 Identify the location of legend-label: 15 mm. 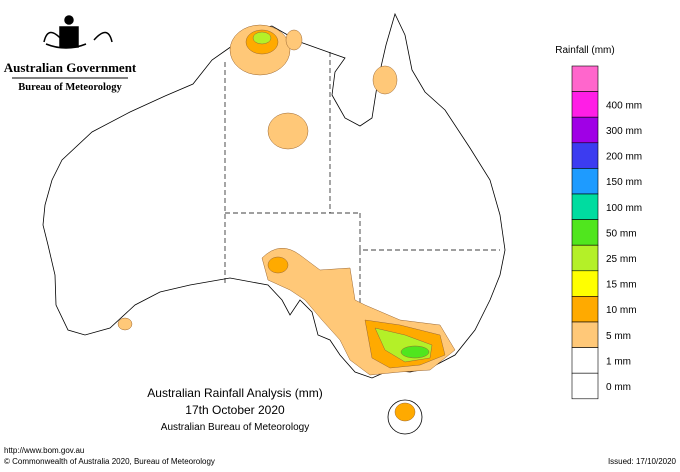
(621, 285).